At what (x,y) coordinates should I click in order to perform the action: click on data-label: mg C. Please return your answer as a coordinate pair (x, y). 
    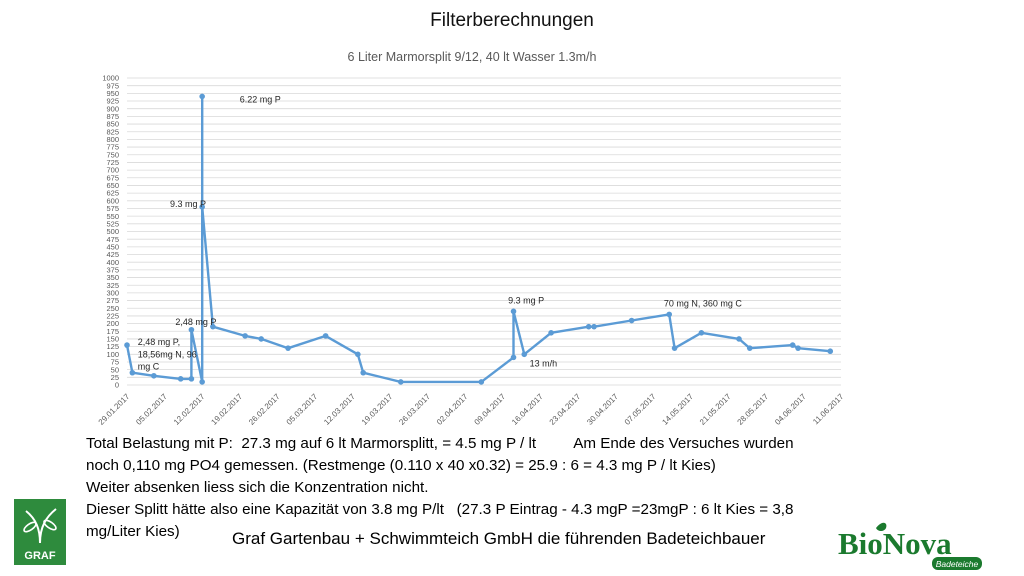
    Looking at the image, I should click on (149, 367).